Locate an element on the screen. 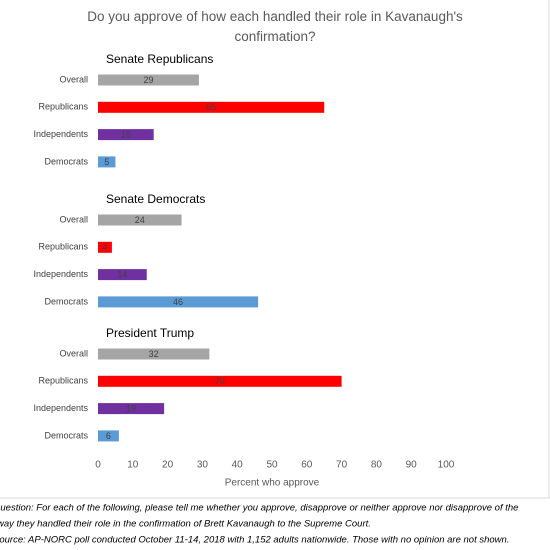 The image size is (550, 550). x-tick-label: 70 is located at coordinates (342, 465).